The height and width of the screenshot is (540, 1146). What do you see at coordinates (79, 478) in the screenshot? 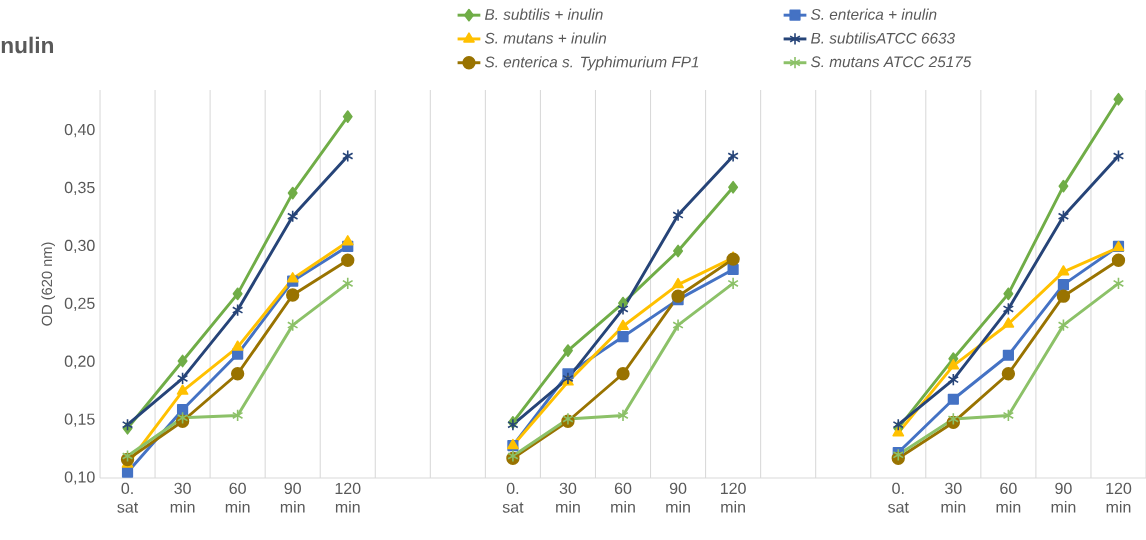
I see `y-tick-label: 0,10` at bounding box center [79, 478].